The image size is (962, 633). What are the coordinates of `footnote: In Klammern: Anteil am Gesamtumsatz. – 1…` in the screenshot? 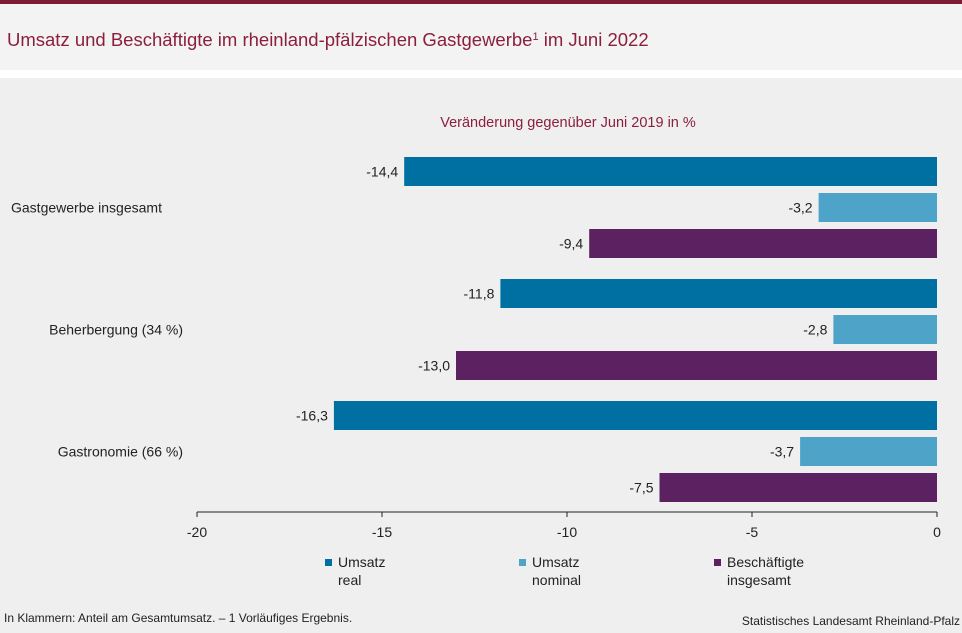 It's located at (178, 618).